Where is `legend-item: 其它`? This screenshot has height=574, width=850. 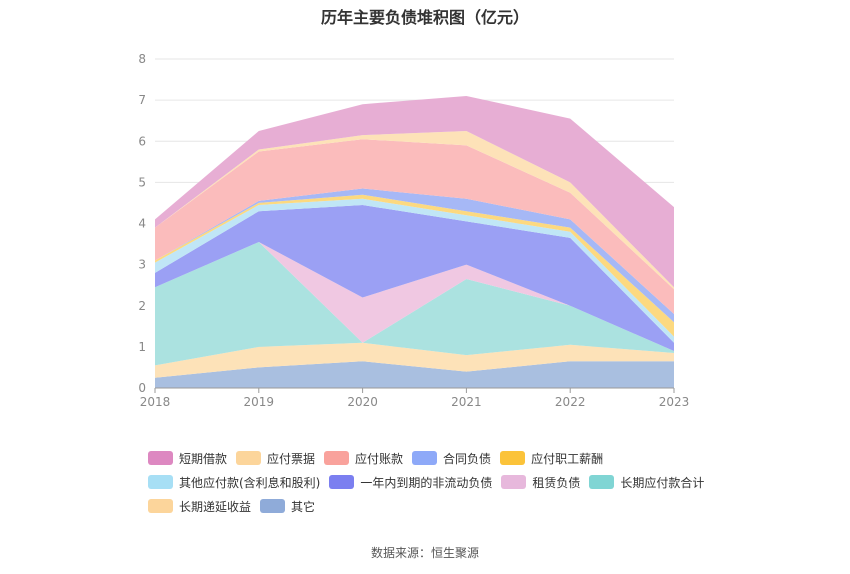 legend-item: 其它 is located at coordinates (287, 506).